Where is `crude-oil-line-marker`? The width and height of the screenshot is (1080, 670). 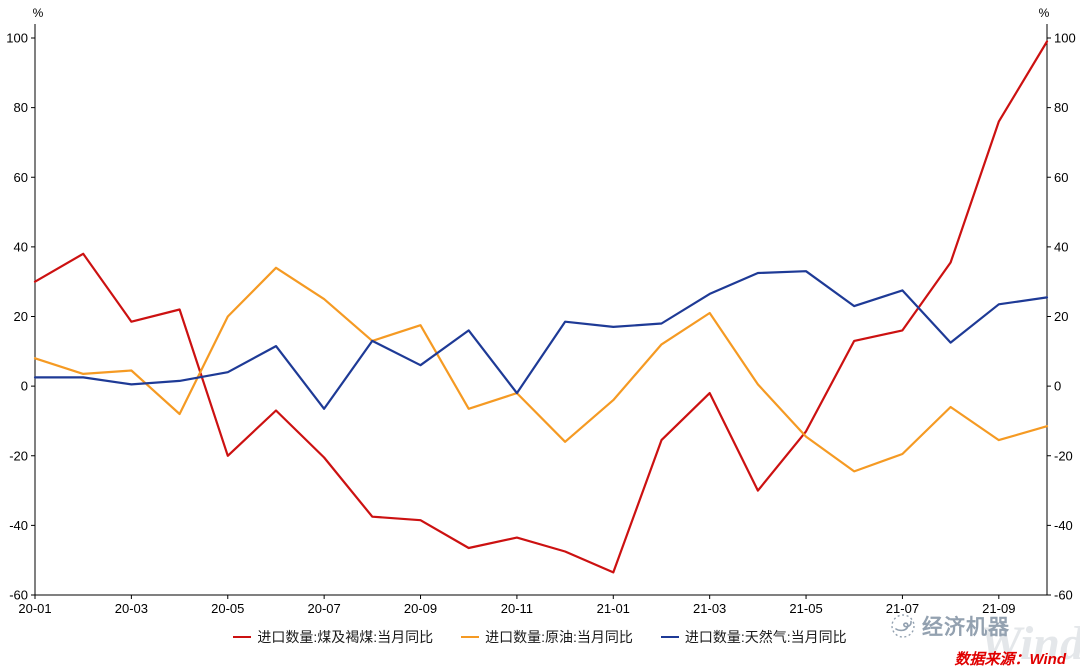
crude-oil-line-marker is located at coordinates (470, 637).